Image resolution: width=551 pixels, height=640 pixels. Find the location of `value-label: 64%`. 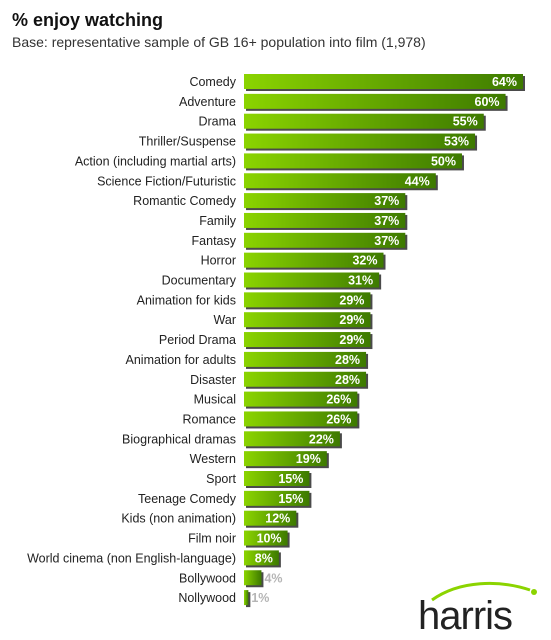

value-label: 64% is located at coordinates (504, 82).